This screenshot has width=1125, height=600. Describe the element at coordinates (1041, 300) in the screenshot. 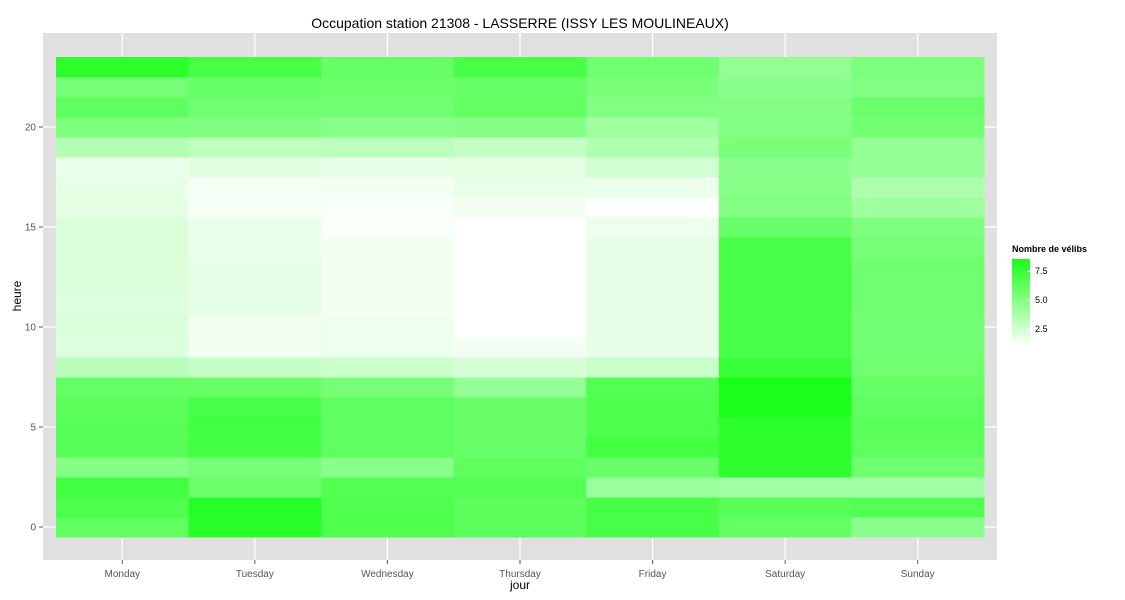

I see `legend-tick-label: 5.0` at that location.